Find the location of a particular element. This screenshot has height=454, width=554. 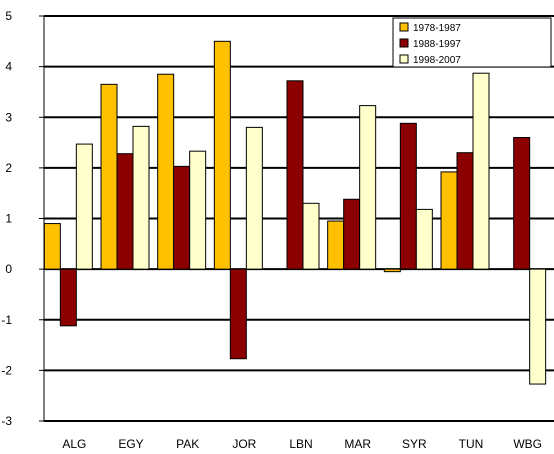

x-tick-label: PAK is located at coordinates (187, 444).